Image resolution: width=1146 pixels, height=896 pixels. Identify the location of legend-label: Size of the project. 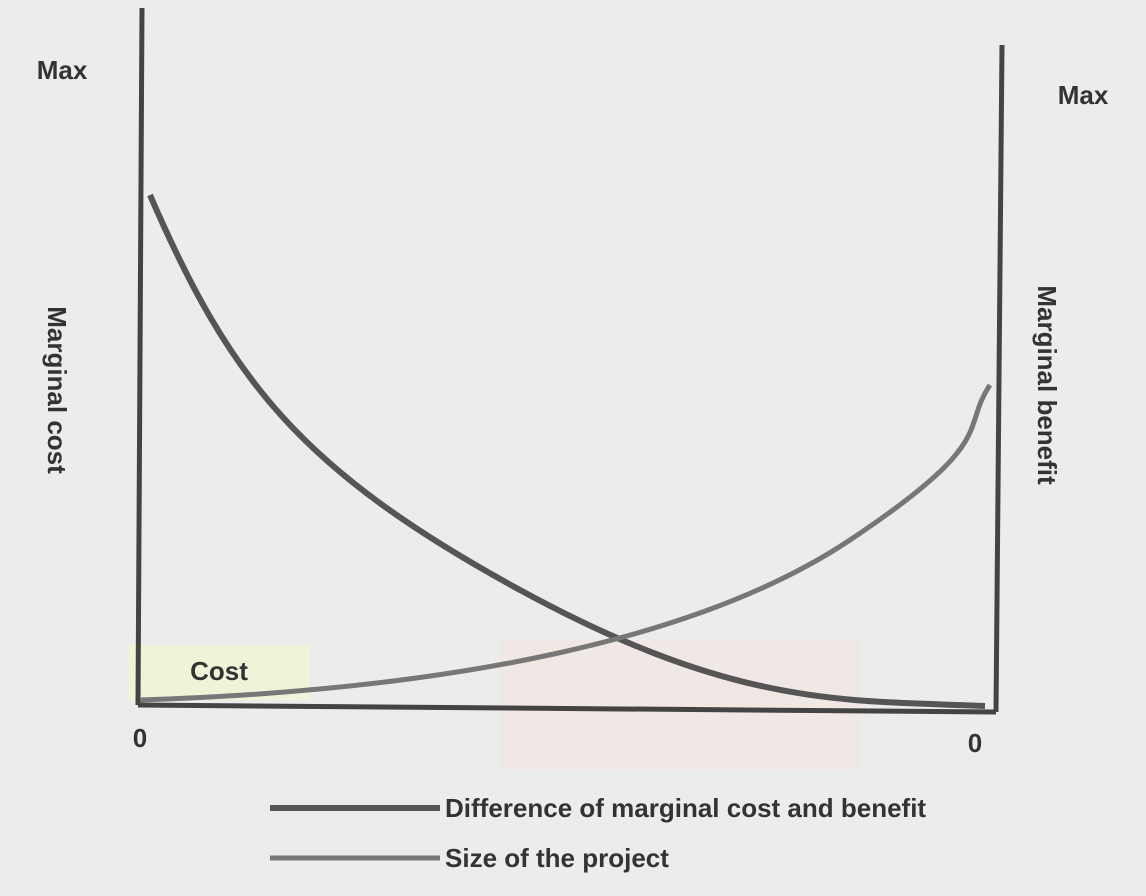
(557, 858).